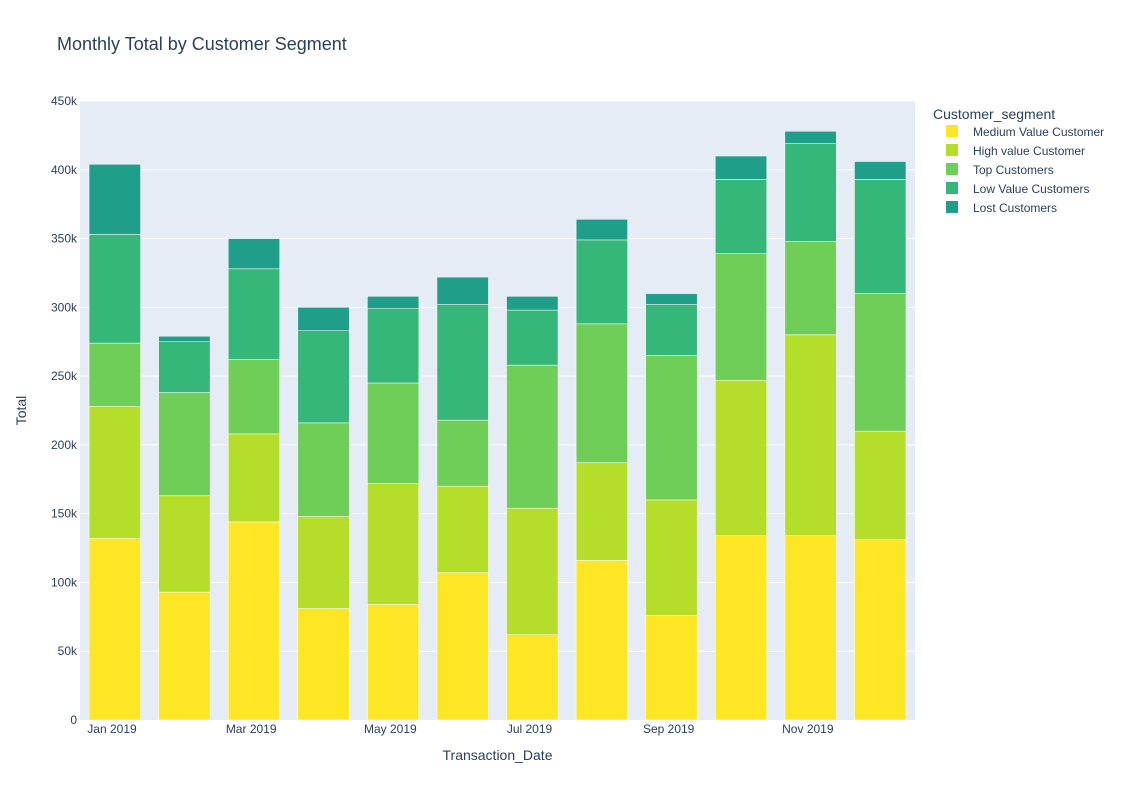  What do you see at coordinates (1031, 189) in the screenshot?
I see `legend-entry-label: Low Value Customers` at bounding box center [1031, 189].